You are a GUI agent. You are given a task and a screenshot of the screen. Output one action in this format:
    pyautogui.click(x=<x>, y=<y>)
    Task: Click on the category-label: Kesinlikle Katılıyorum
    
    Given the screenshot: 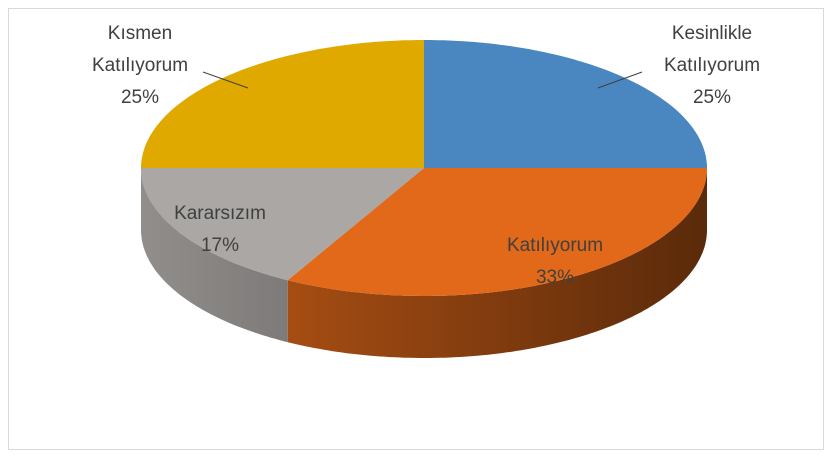 What is the action you would take?
    pyautogui.click(x=712, y=49)
    